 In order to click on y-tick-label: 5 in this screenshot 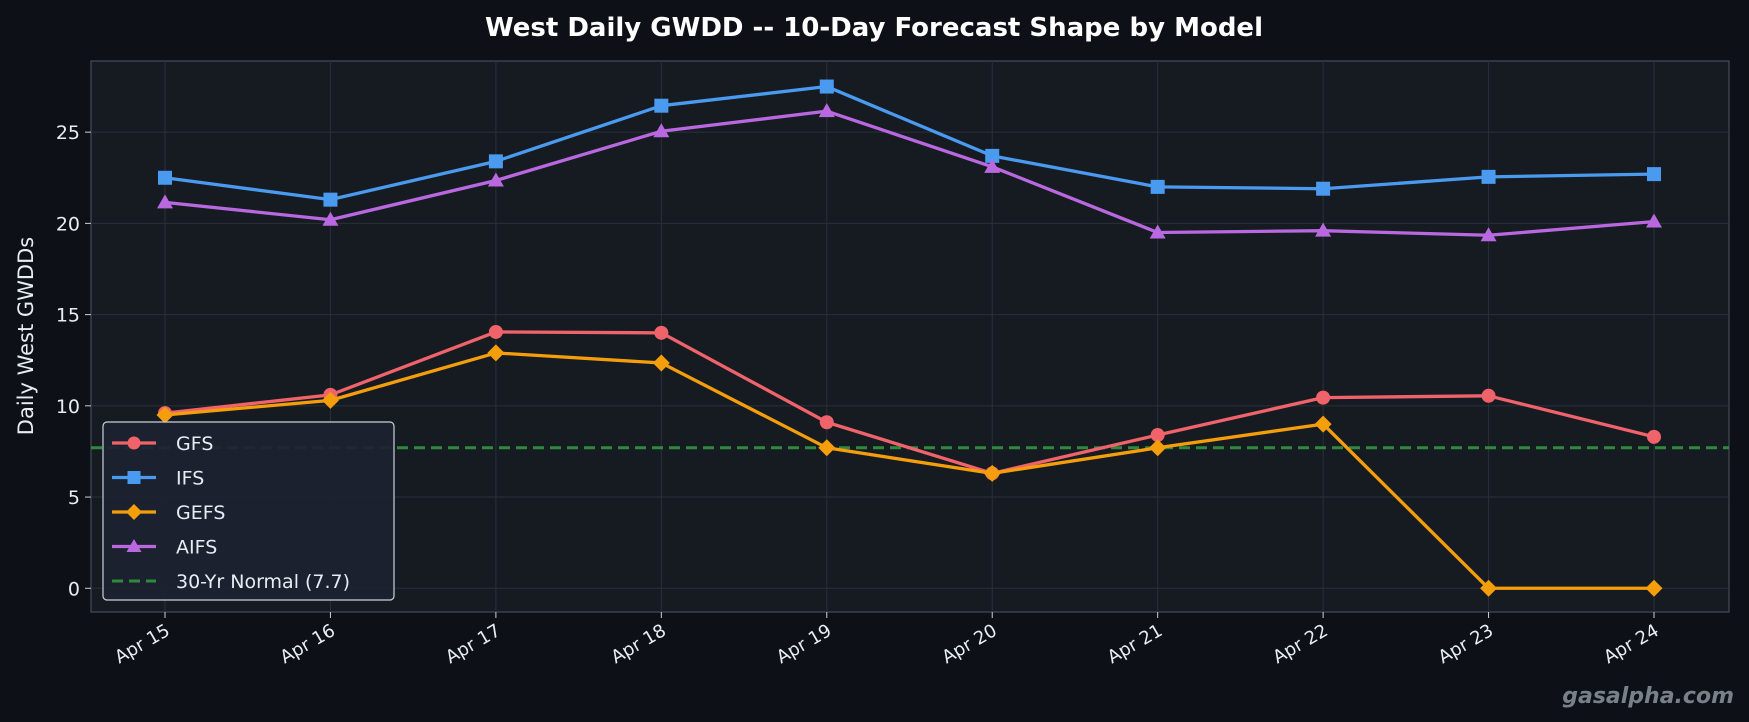, I will do `click(74, 498)`.